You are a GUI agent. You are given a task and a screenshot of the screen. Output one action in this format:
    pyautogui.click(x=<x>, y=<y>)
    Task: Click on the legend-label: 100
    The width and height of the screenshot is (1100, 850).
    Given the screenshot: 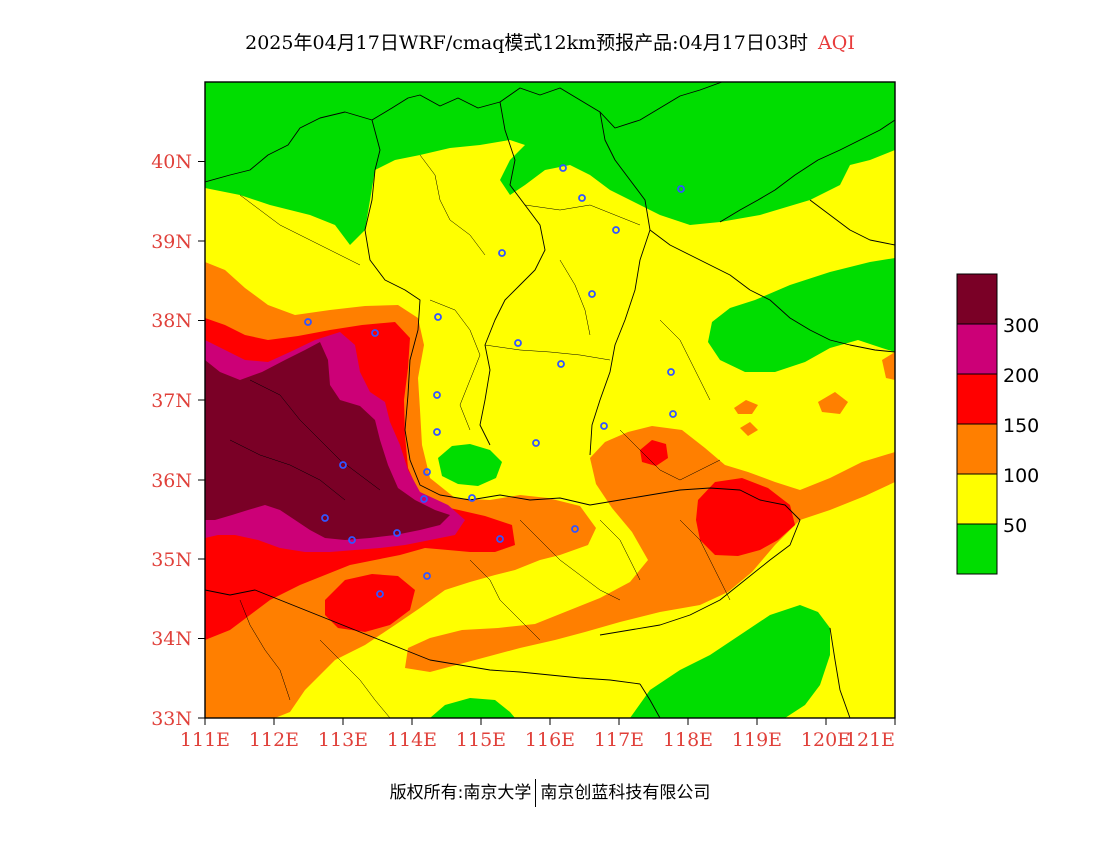 What is the action you would take?
    pyautogui.click(x=1021, y=476)
    